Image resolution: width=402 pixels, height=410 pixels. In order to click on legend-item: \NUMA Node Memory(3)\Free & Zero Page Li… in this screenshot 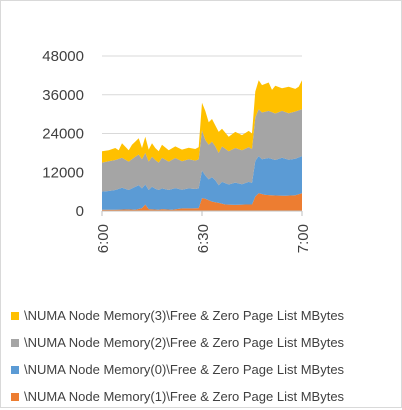, I will do `click(204, 315)`.